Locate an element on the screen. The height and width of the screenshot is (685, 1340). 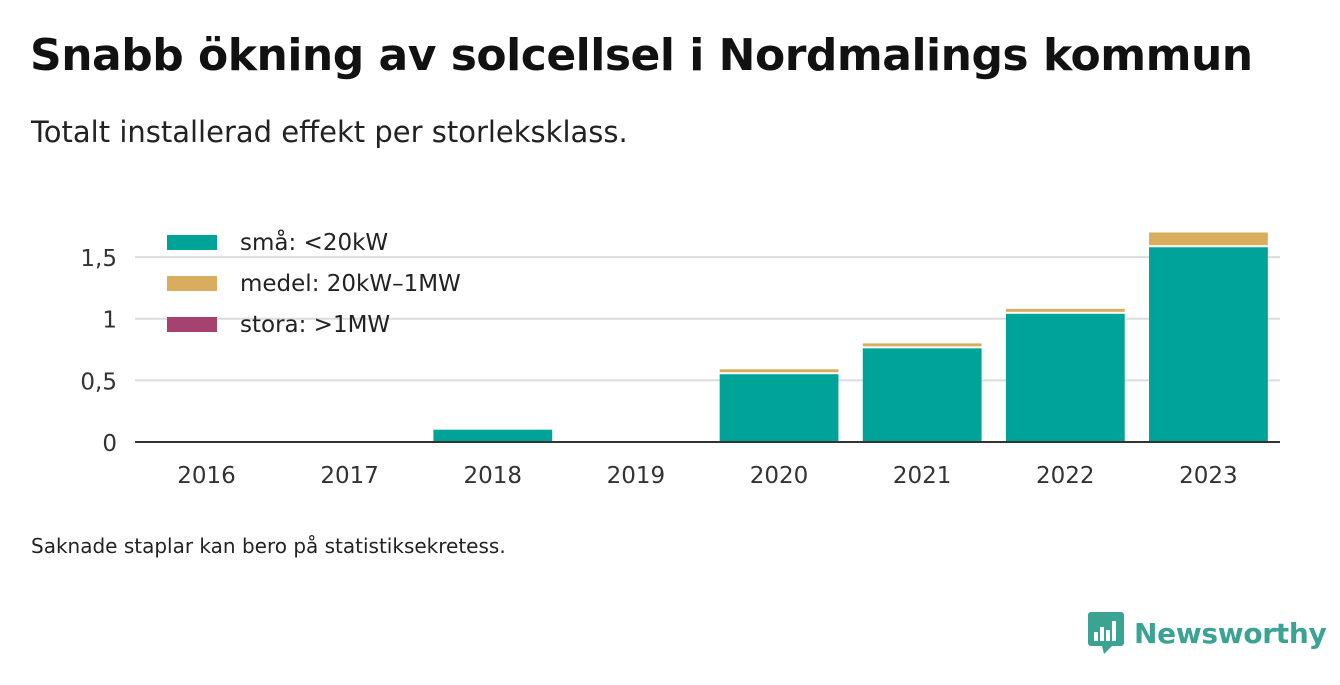
legend-item-large: stora: >1MW is located at coordinates (308, 324).